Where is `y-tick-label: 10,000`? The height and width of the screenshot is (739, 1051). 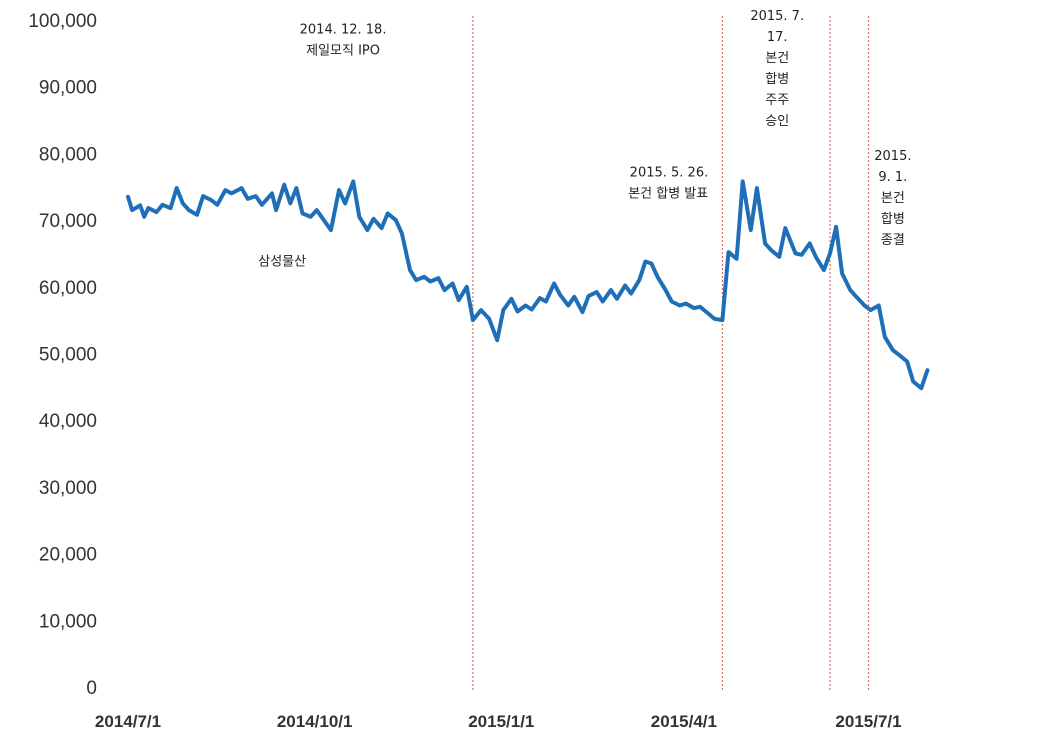 y-tick-label: 10,000 is located at coordinates (68, 621).